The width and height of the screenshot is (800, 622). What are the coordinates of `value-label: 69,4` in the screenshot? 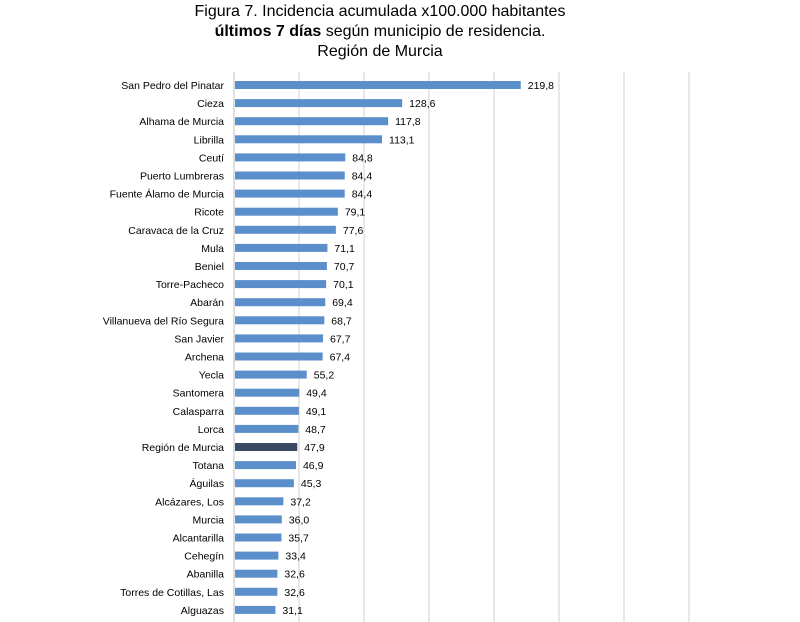 It's located at (342, 303).